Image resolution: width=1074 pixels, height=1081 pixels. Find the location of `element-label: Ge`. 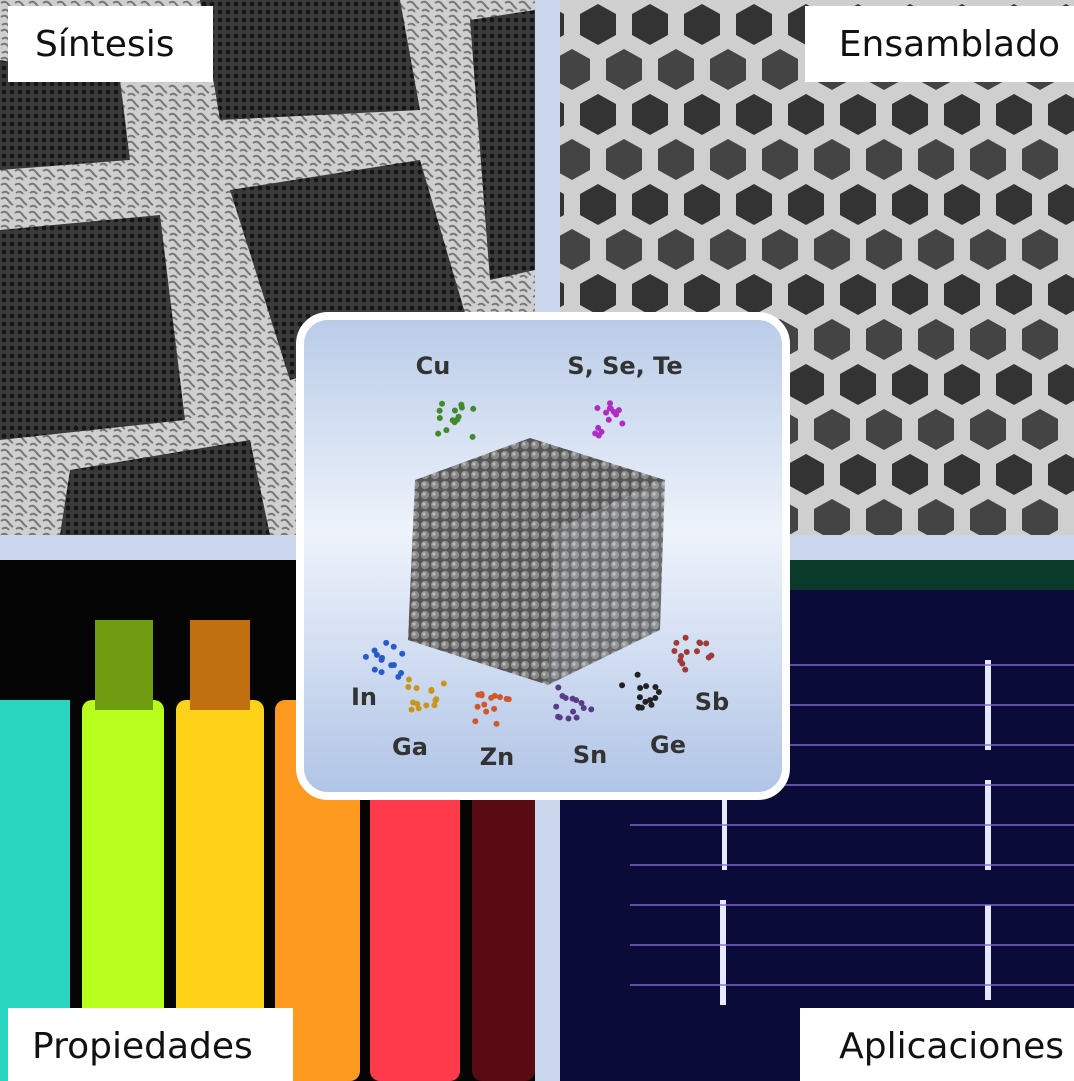

element-label: Ge is located at coordinates (668, 745).